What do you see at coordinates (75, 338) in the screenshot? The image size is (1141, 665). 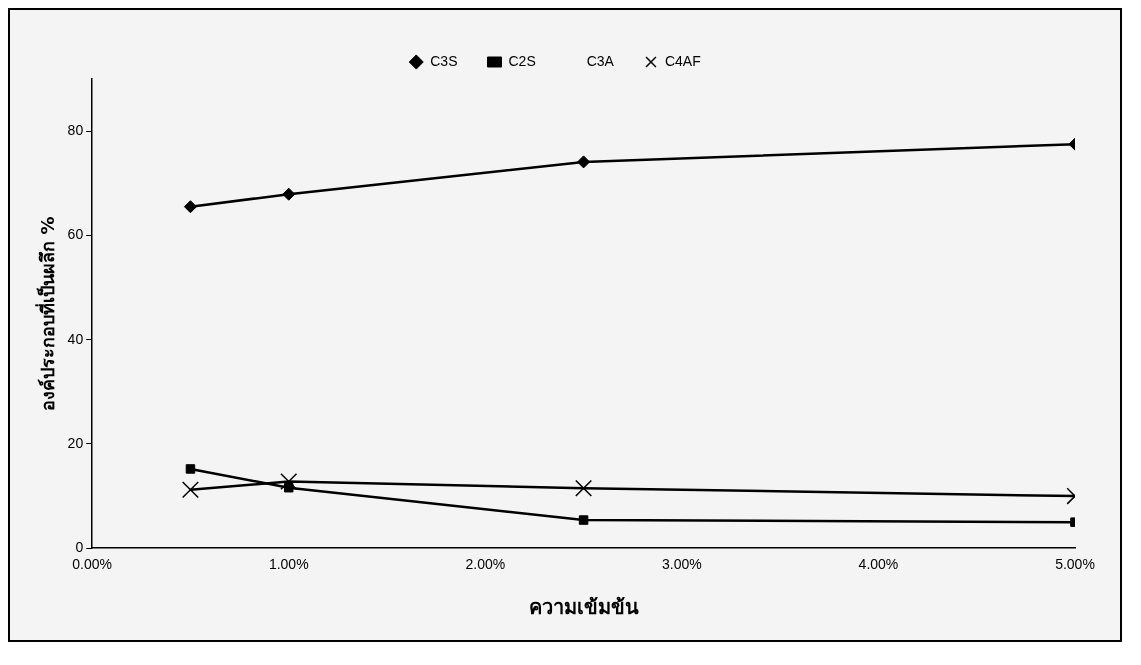 I see `y-tick-label: 40` at bounding box center [75, 338].